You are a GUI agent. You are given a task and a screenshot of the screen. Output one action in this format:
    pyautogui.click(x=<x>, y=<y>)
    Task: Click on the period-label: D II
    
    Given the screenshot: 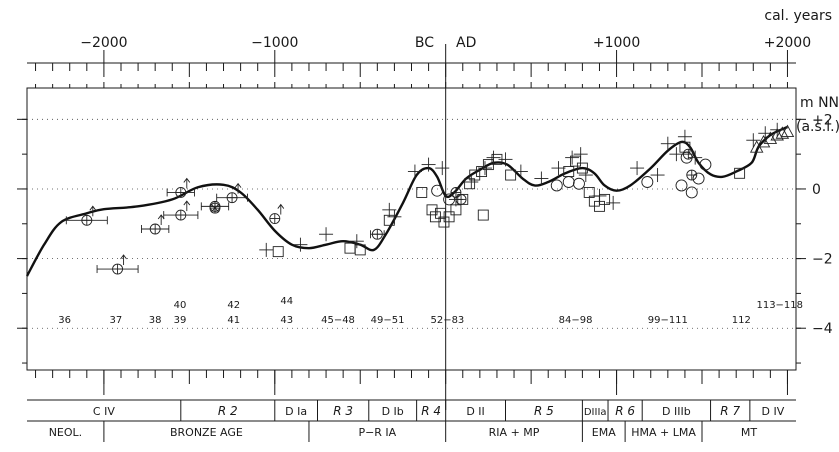 What is the action you would take?
    pyautogui.click(x=475, y=411)
    